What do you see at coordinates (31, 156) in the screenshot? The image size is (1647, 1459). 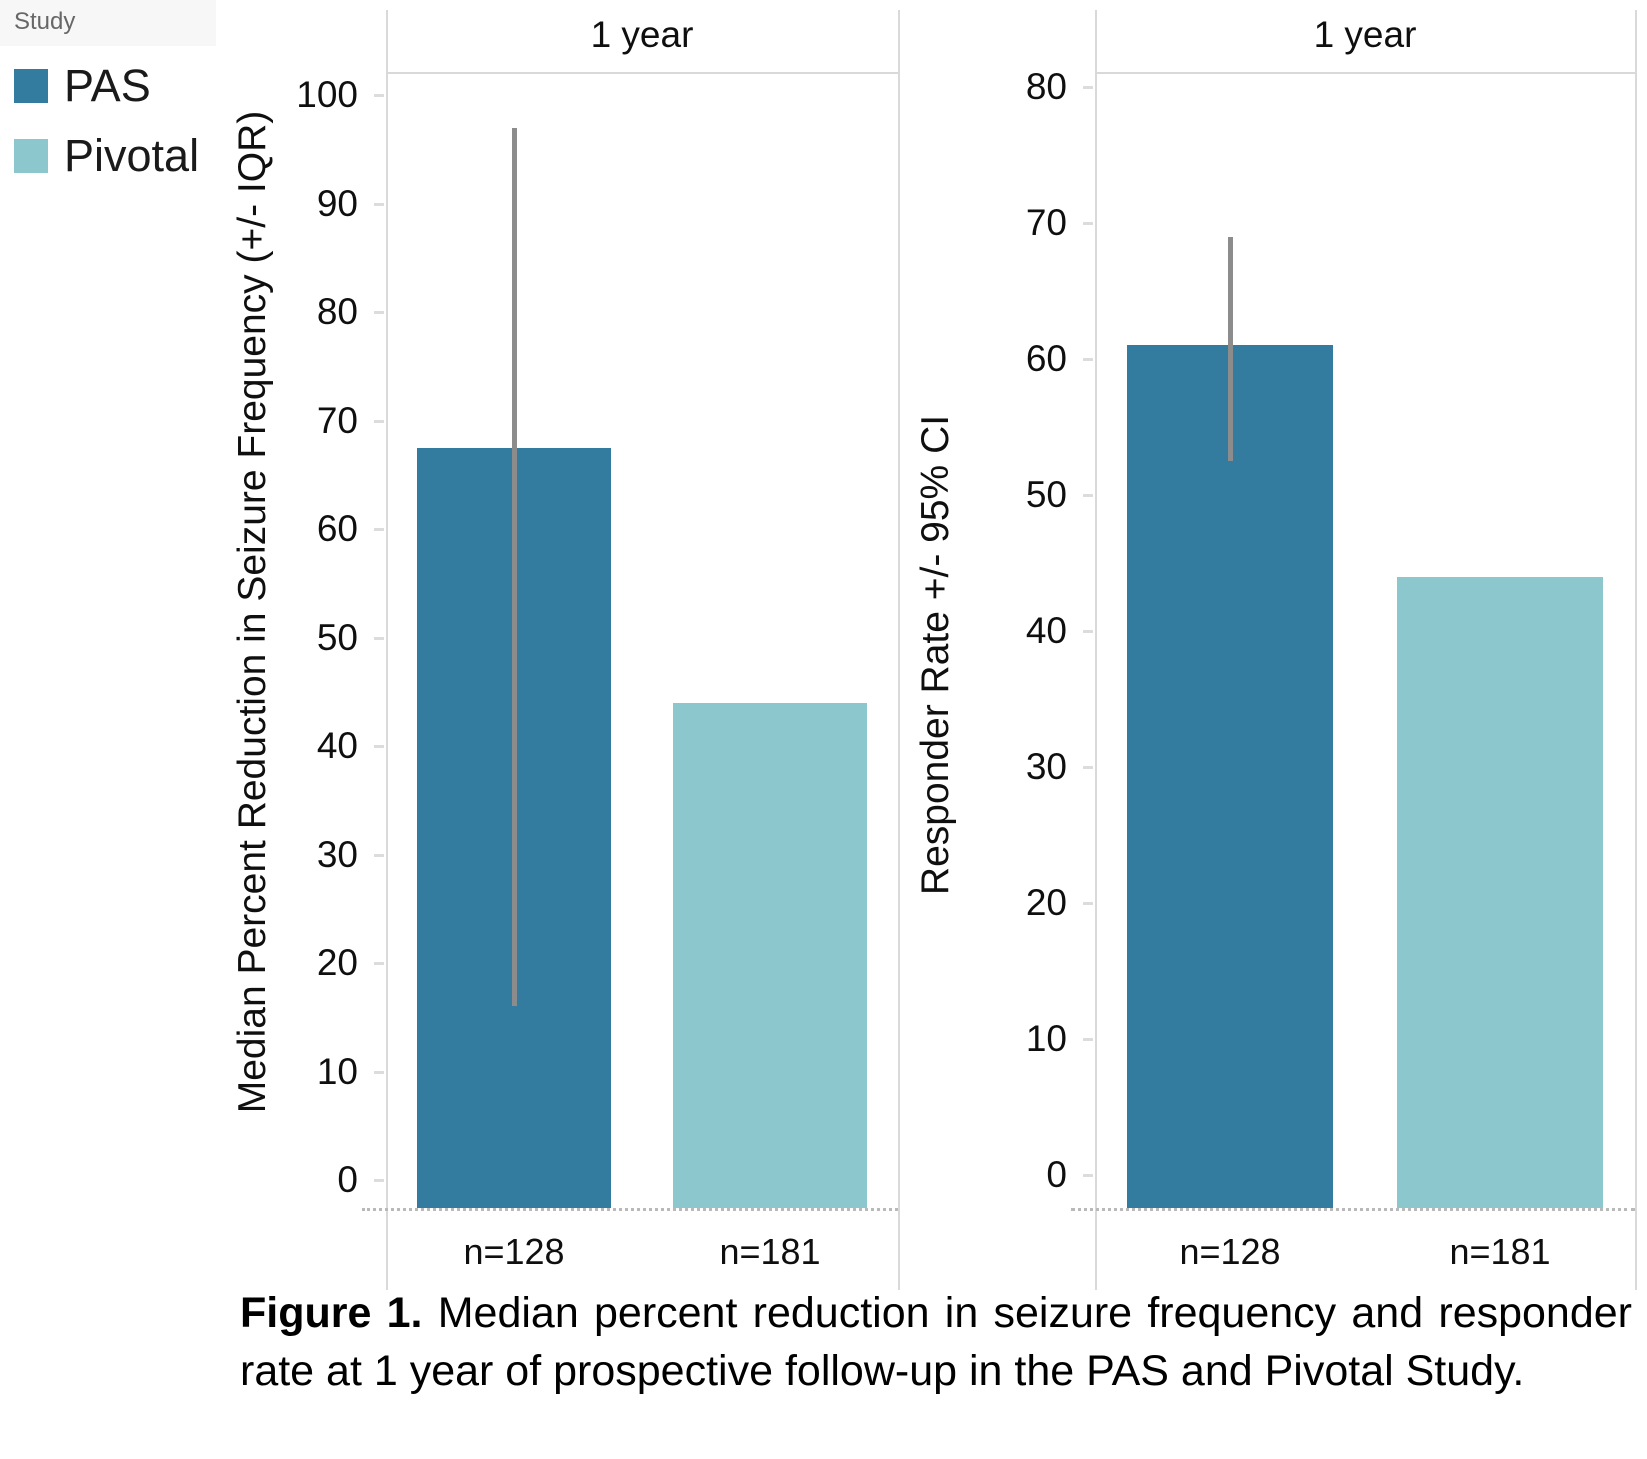 I see `pivotal-color-swatch-icon` at bounding box center [31, 156].